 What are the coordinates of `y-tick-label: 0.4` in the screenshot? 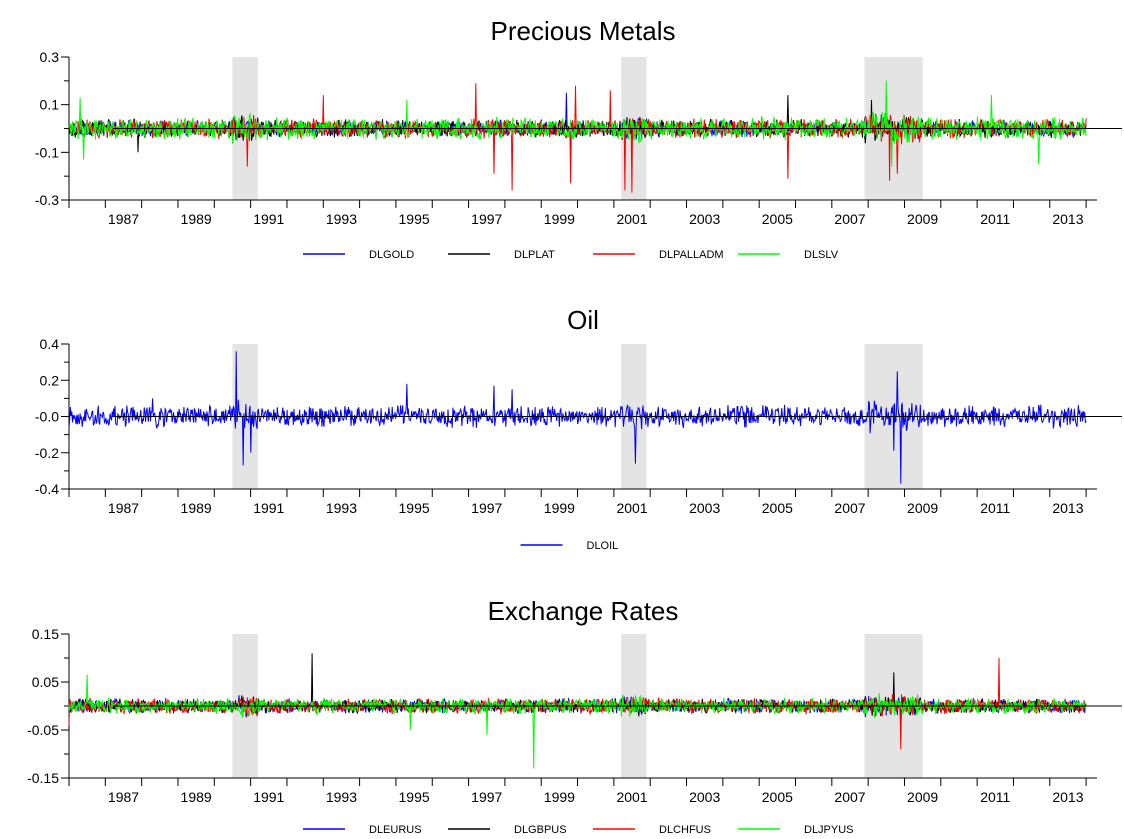 It's located at (50, 344).